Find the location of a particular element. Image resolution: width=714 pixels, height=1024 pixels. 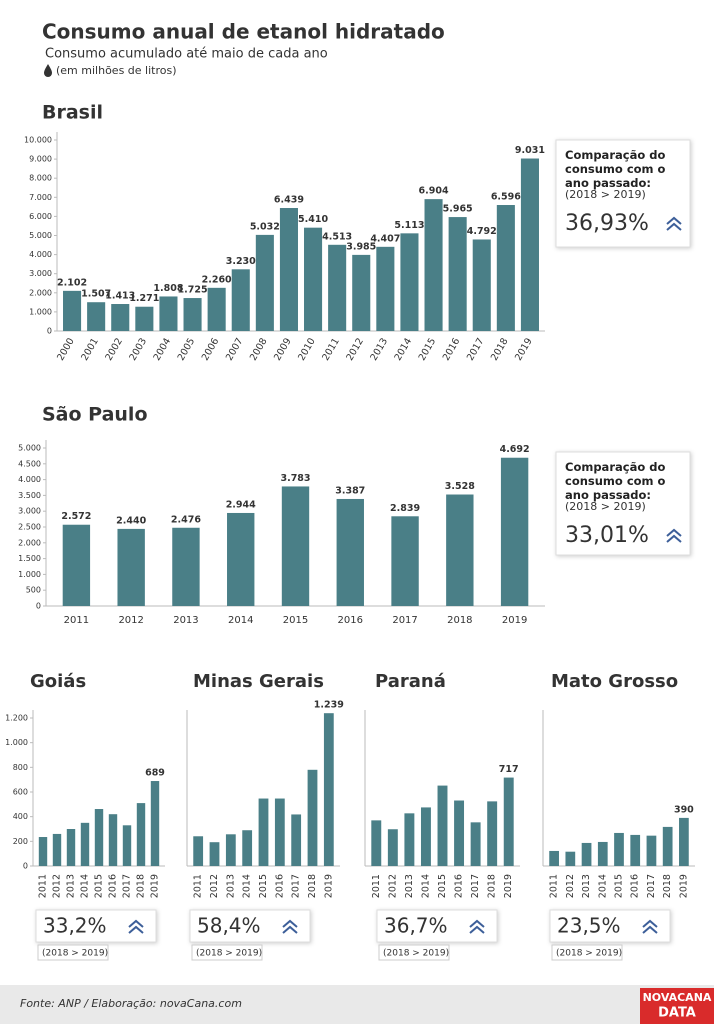

comparison-title-wrap: Comparação do consumo com o ano passado: is located at coordinates (615, 481).